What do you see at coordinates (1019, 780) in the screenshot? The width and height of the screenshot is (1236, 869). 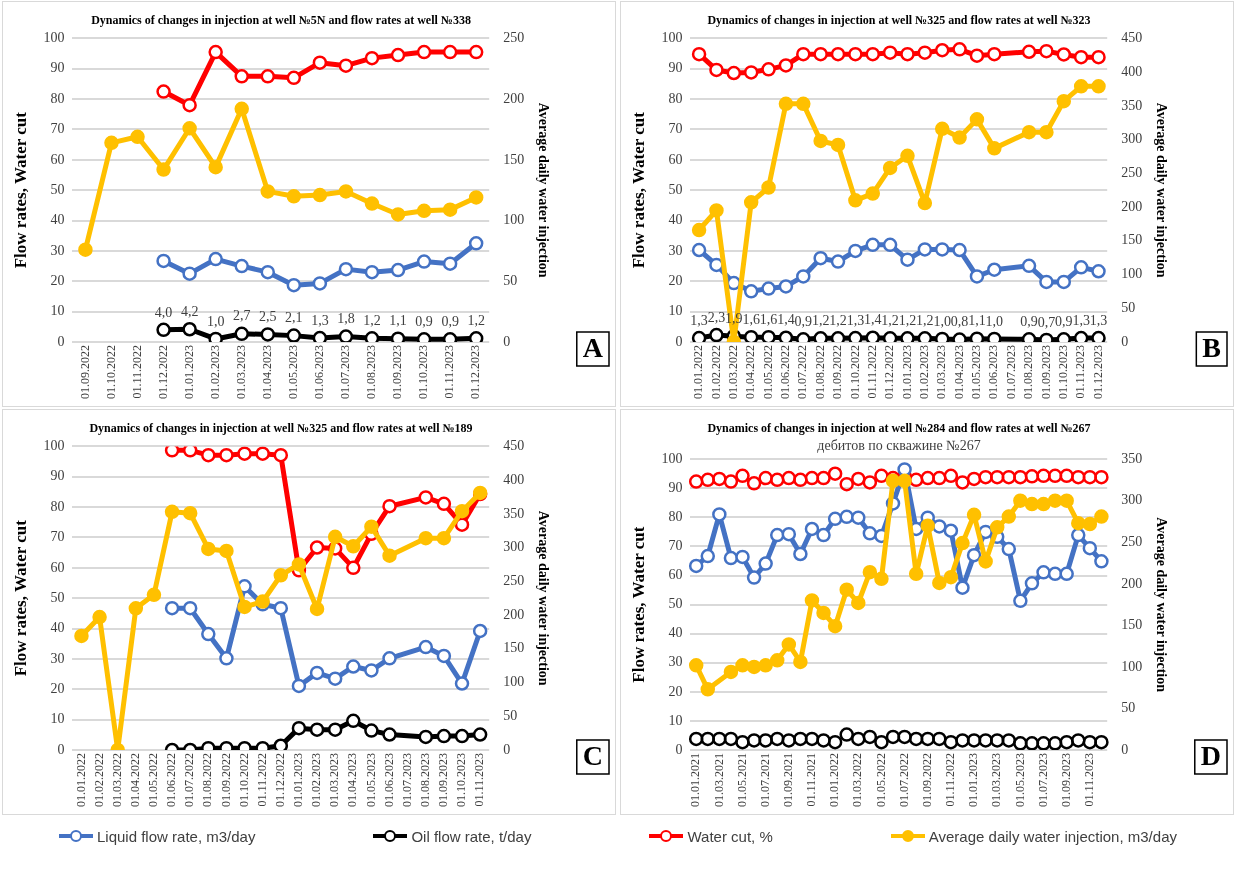 I see `x-tick-label: 01.05.2023` at bounding box center [1019, 780].